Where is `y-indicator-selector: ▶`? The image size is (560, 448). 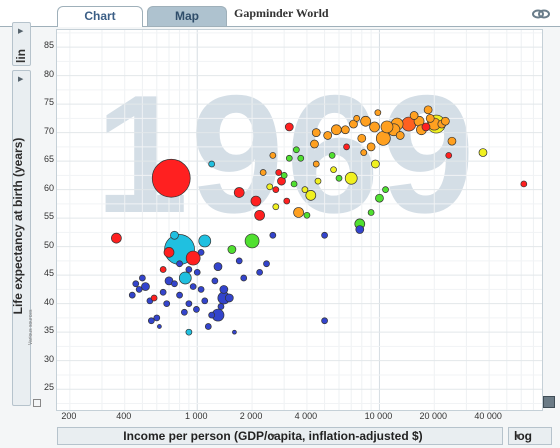
y-indicator-selector: ▶ is located at coordinates (21, 238).